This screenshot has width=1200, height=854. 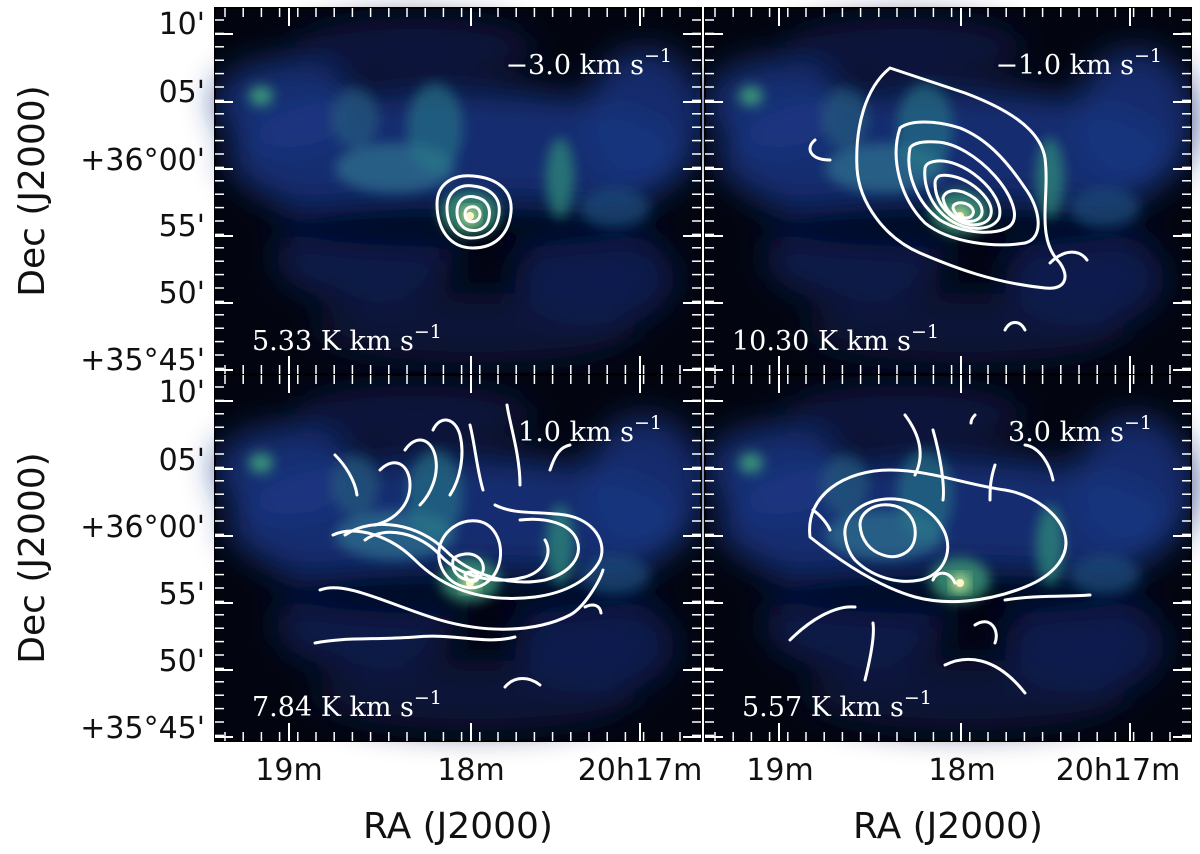 I want to click on velocity-label-panel-3: 1.0 km s−1, so click(x=590, y=430).